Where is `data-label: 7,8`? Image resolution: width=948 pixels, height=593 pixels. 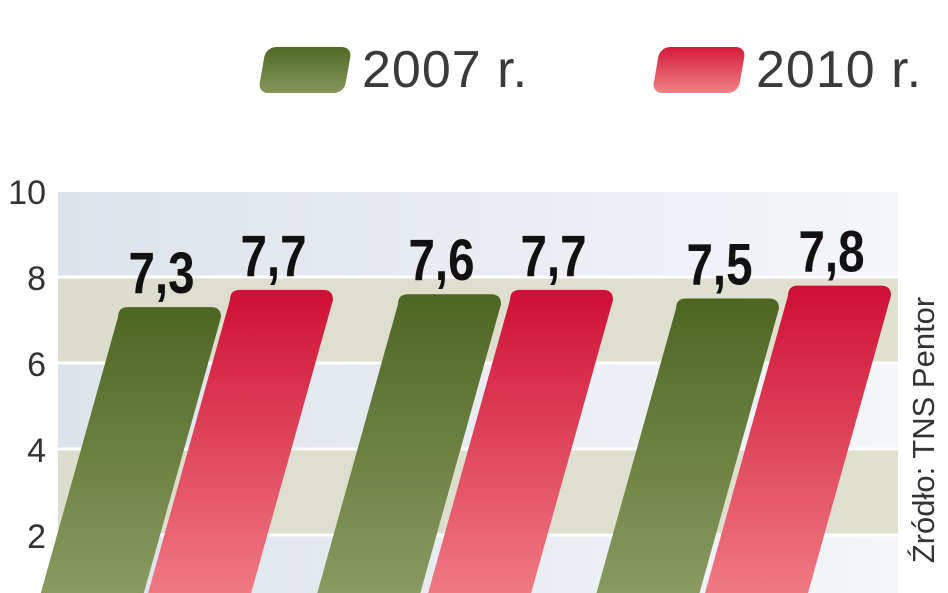 data-label: 7,8 is located at coordinates (831, 252).